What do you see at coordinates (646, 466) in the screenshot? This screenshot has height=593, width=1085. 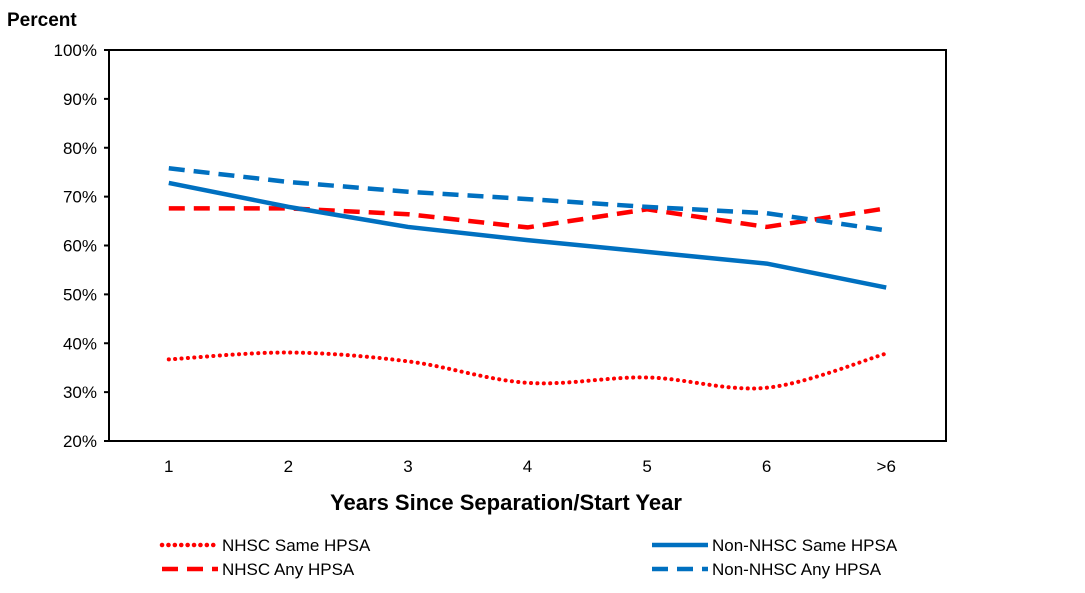 I see `x-tick-label: 5` at bounding box center [646, 466].